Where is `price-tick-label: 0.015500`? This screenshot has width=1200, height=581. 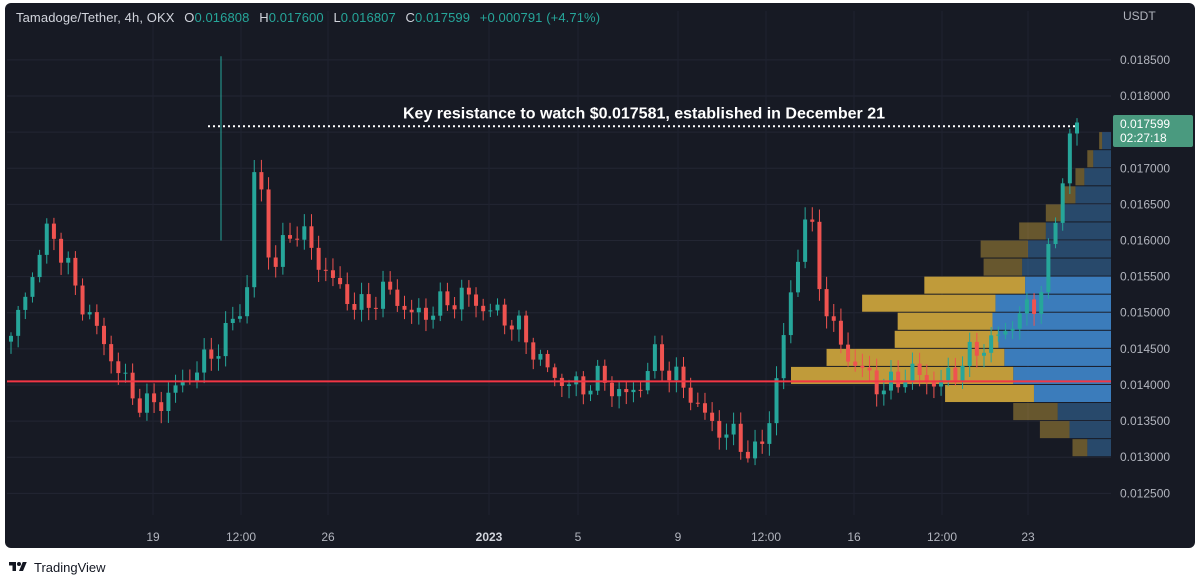
price-tick-label: 0.015500 is located at coordinates (1145, 277).